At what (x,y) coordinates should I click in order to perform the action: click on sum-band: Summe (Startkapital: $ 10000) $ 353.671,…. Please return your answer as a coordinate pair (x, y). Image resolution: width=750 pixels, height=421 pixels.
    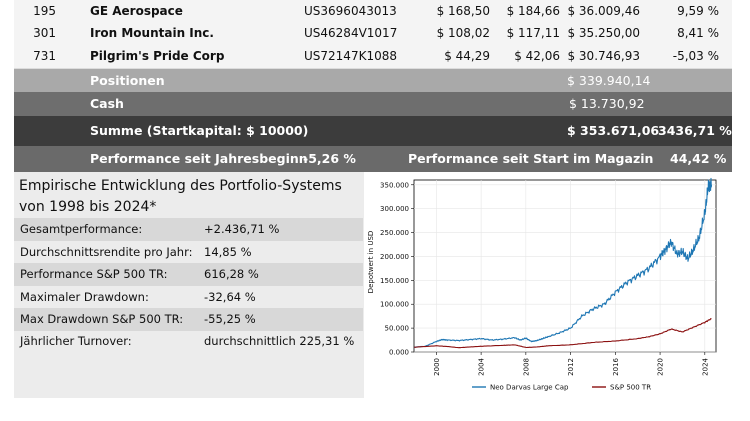
    Looking at the image, I should click on (373, 131).